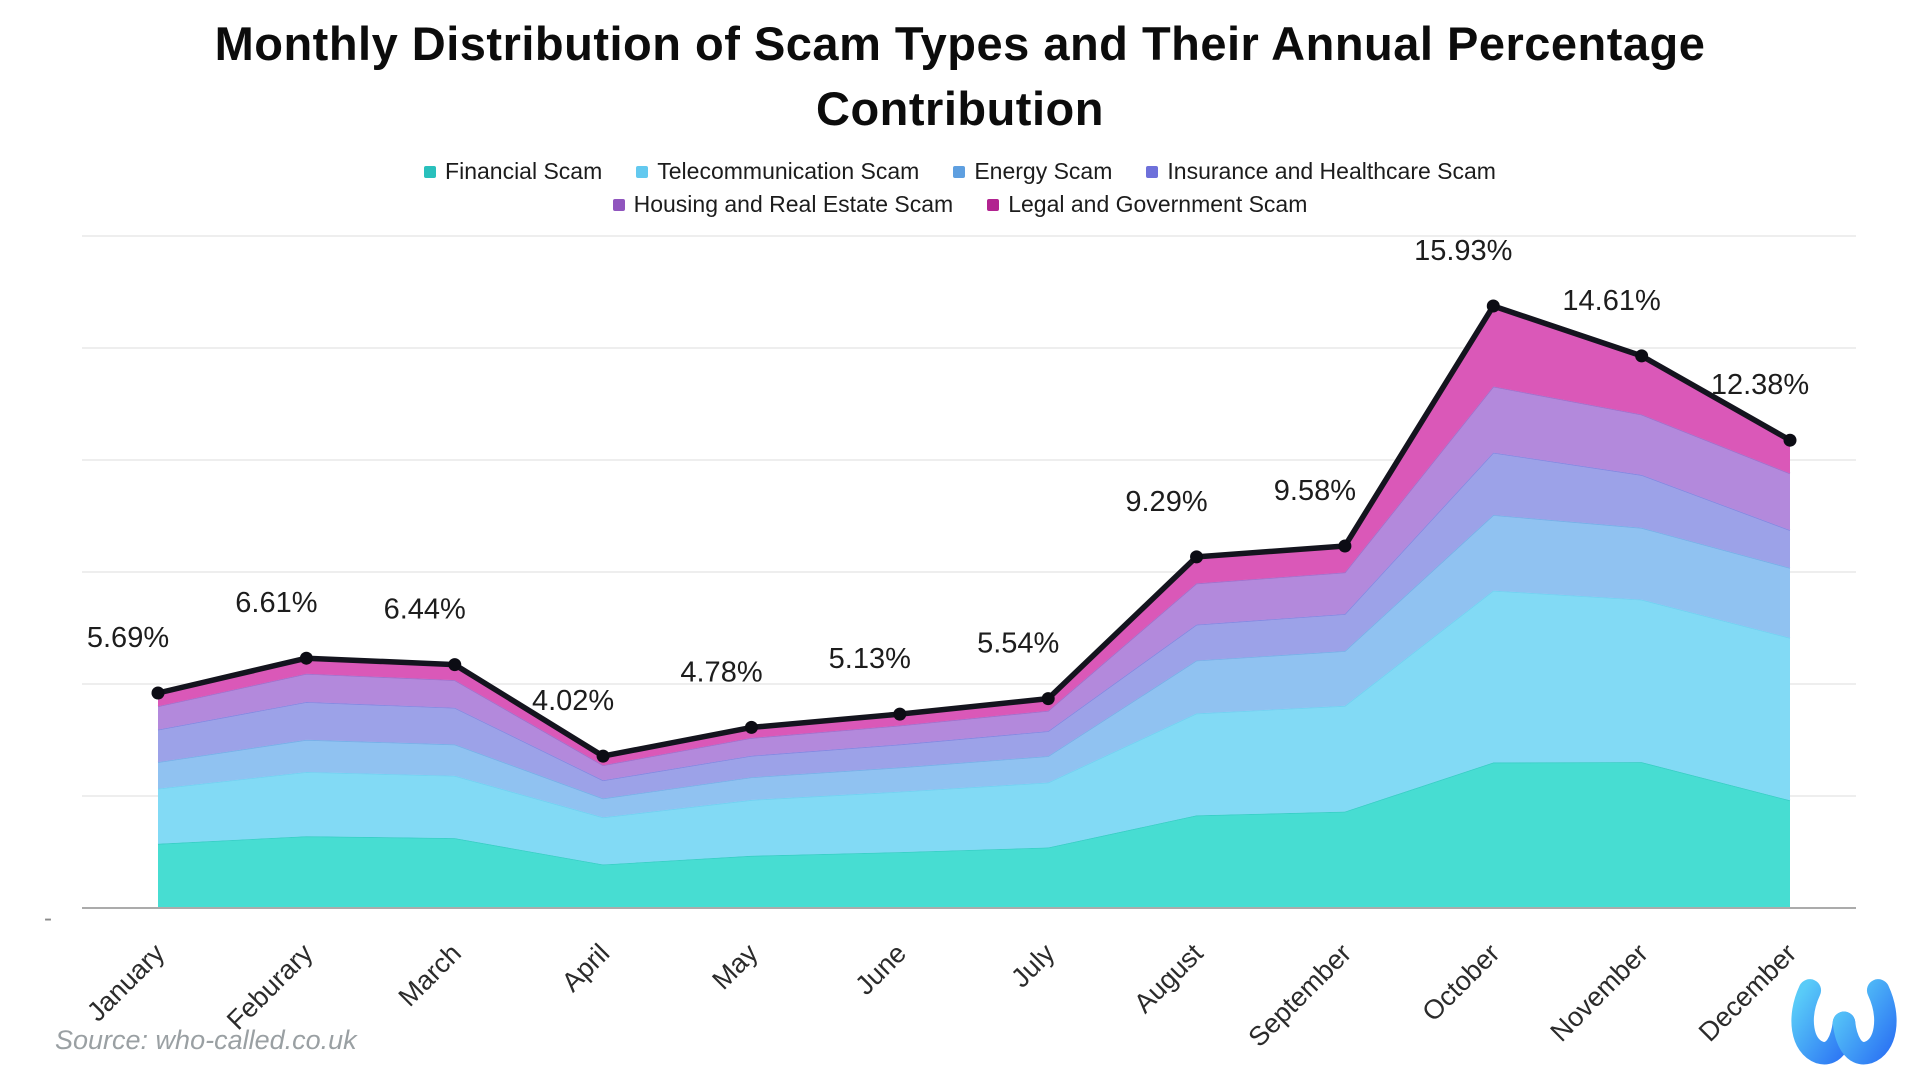  What do you see at coordinates (206, 1040) in the screenshot?
I see `source-note: Source: who-called.co.uk` at bounding box center [206, 1040].